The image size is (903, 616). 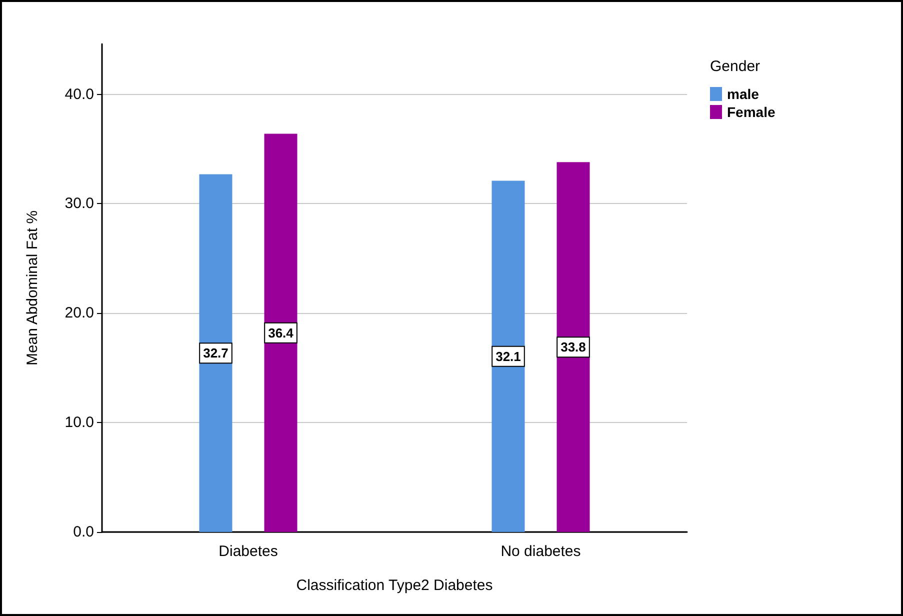 I want to click on data-label: 33.8, so click(x=573, y=347).